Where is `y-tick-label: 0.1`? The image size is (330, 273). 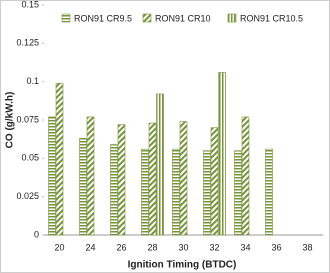
y-tick-label: 0.1 is located at coordinates (32, 81).